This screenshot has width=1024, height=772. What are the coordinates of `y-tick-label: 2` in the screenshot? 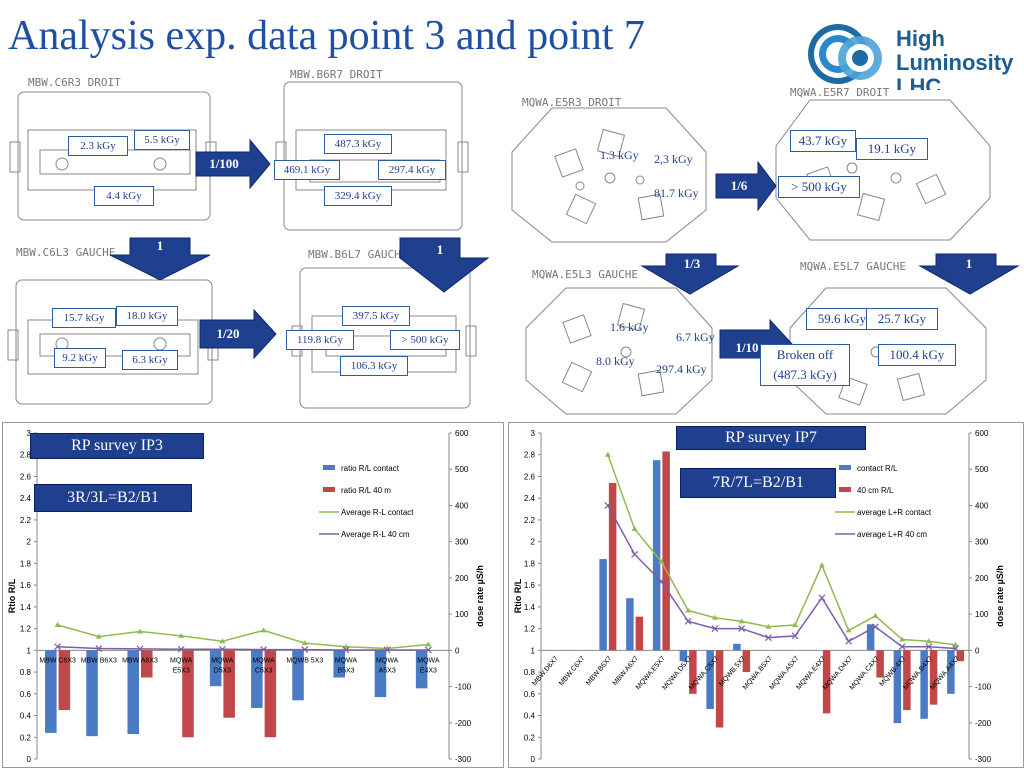 It's located at (533, 542).